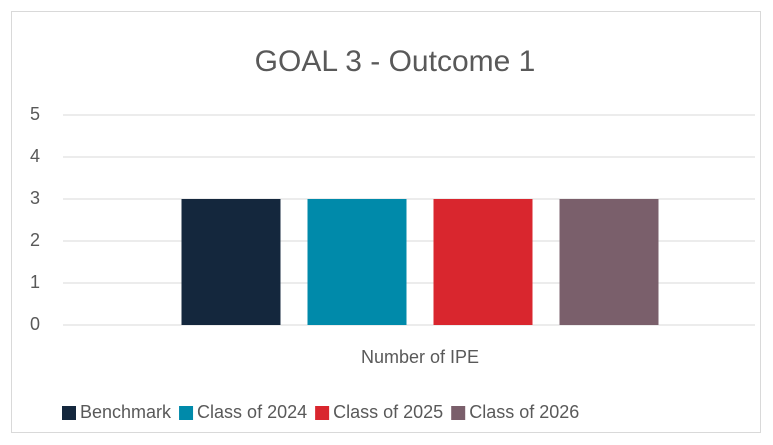 The width and height of the screenshot is (773, 445). I want to click on legend-label: Class of 2026, so click(524, 412).